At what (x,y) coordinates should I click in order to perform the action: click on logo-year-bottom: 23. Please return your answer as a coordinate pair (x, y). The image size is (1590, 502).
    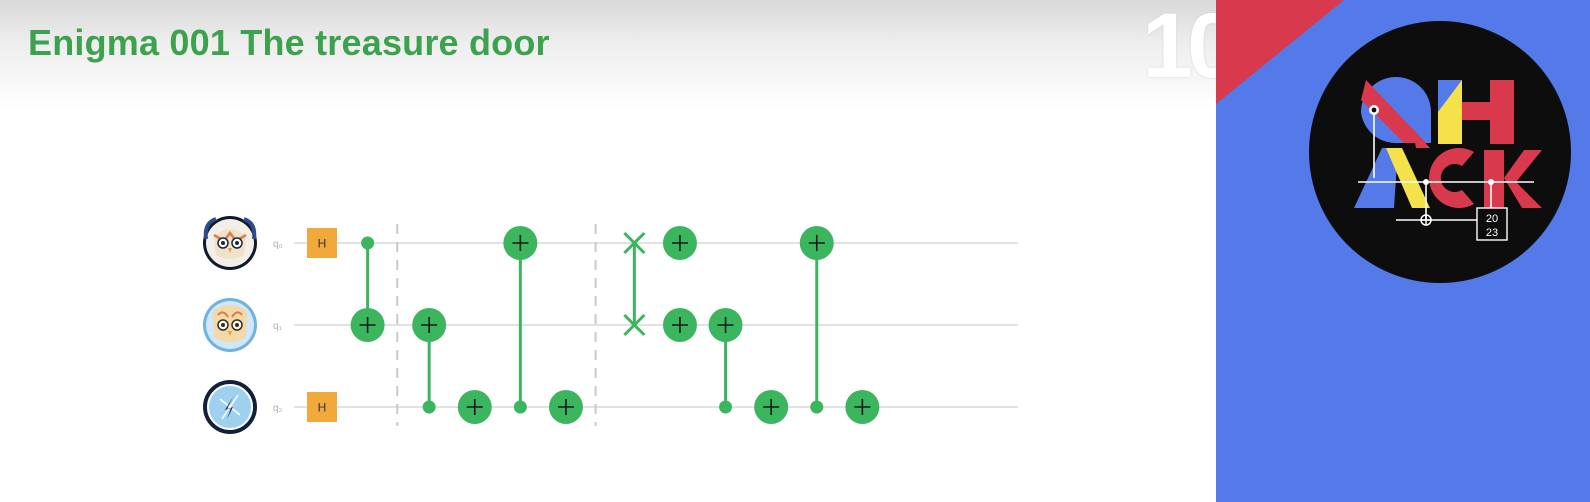
    Looking at the image, I should click on (1492, 233).